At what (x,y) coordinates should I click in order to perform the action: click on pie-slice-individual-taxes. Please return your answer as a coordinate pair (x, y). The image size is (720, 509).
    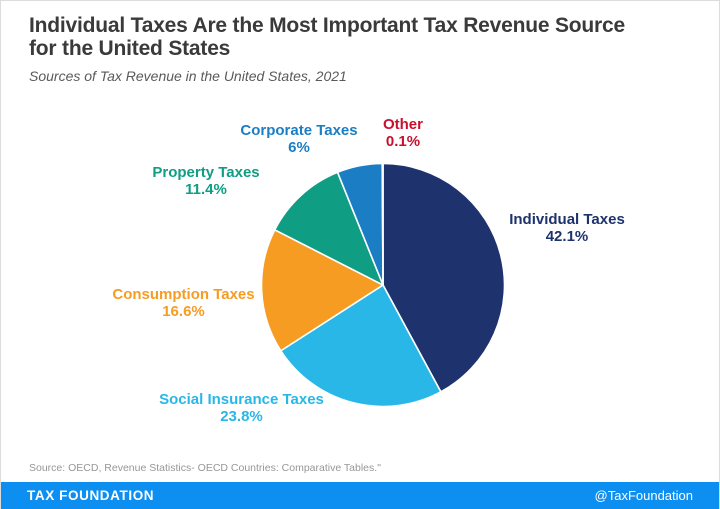
    Looking at the image, I should click on (444, 277).